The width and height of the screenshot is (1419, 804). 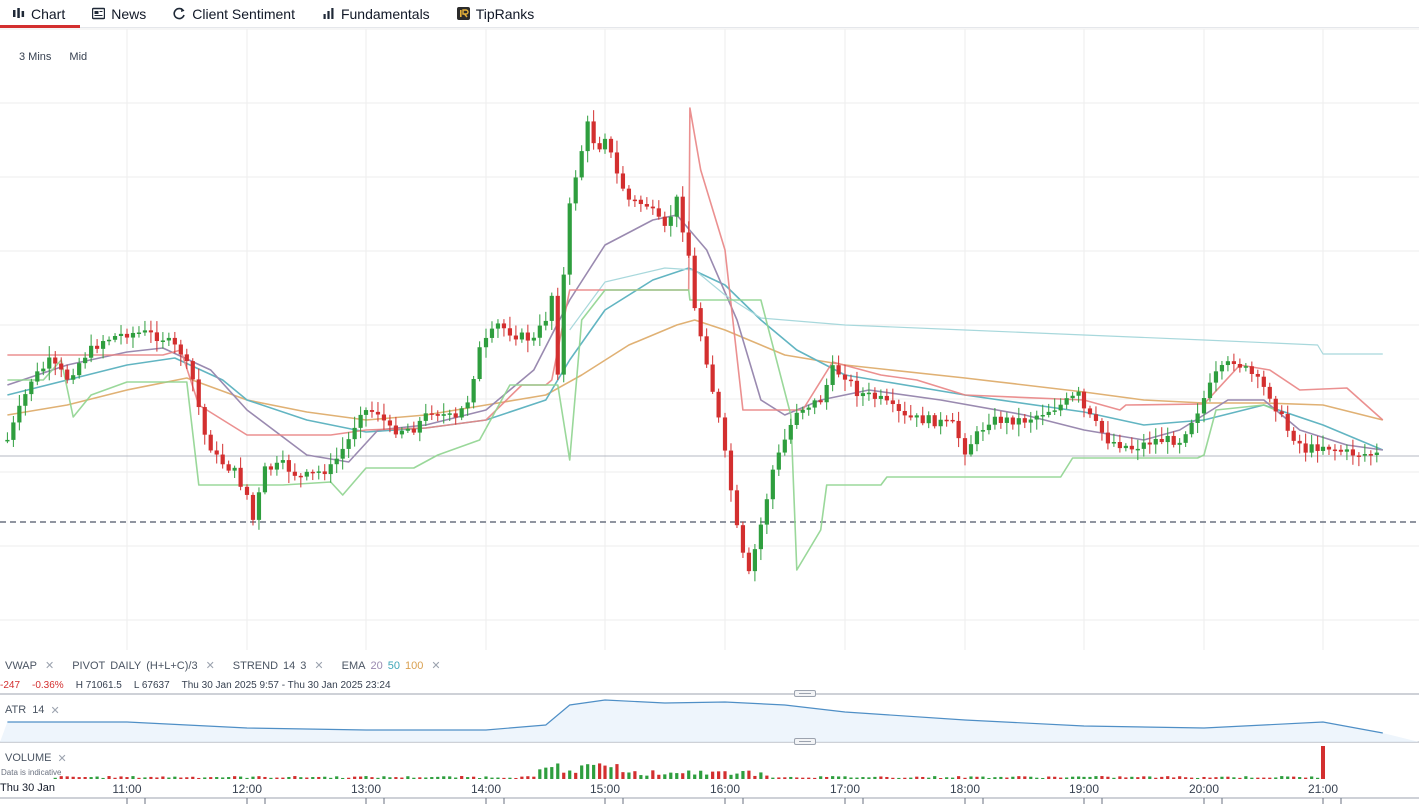 I want to click on tab-client-sentiment: Client Sentiment, so click(x=235, y=13).